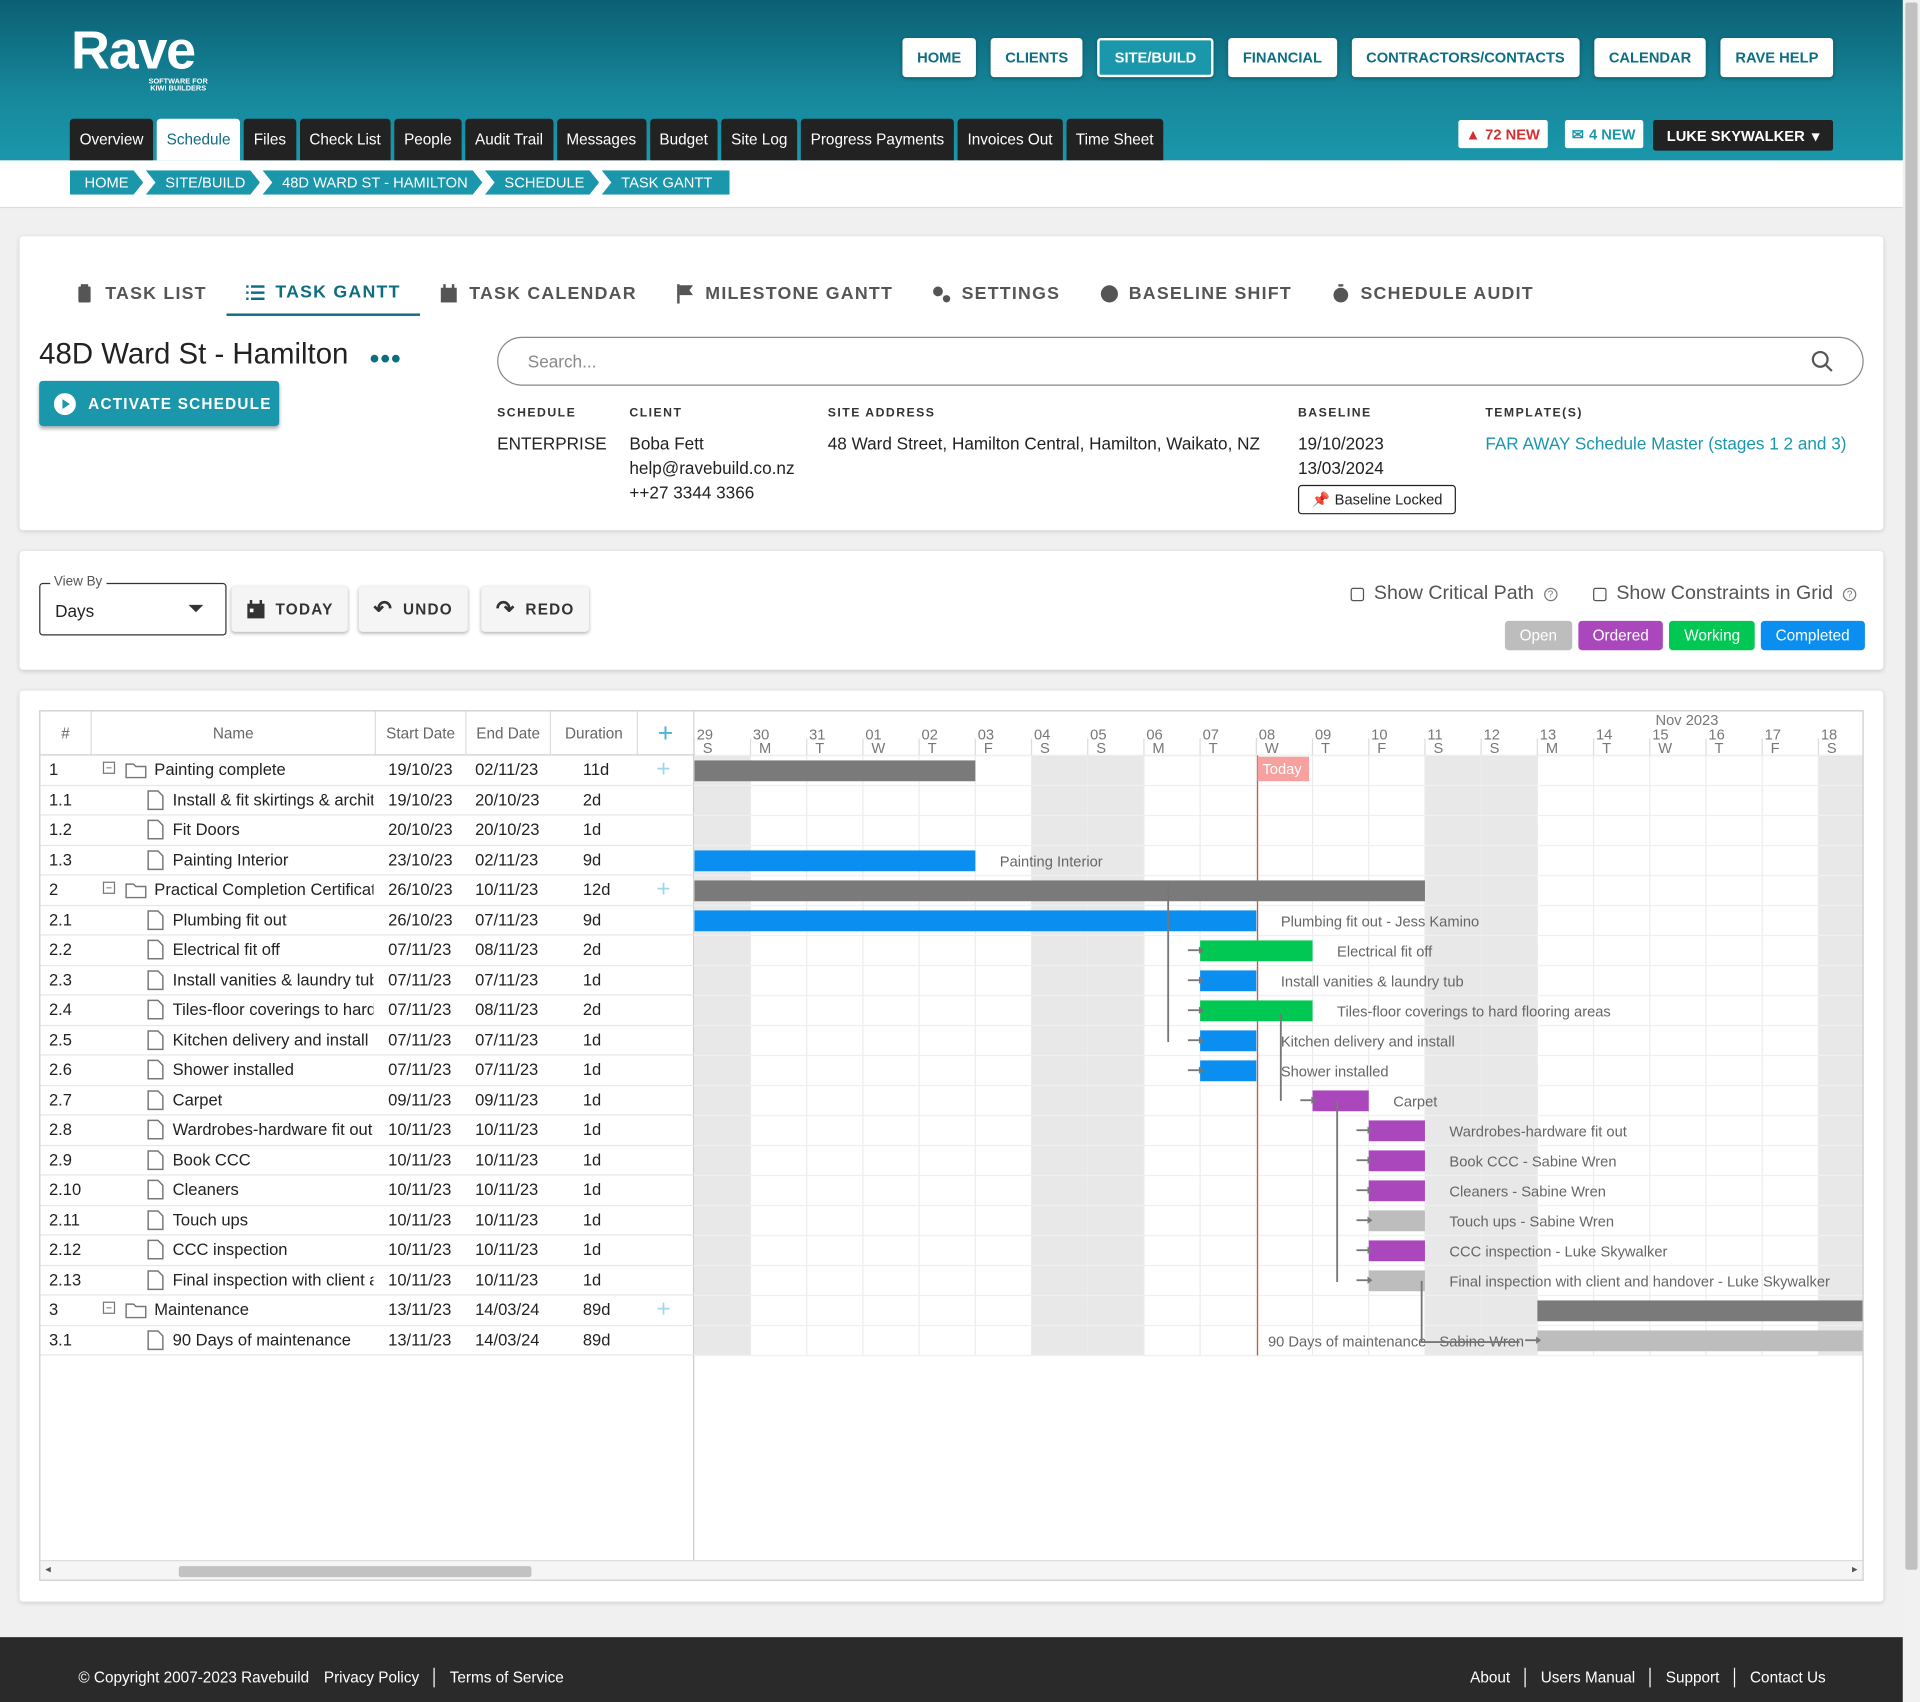 This screenshot has width=1920, height=1702. I want to click on tab-baseline-shift: BASELINE SHIFT, so click(1196, 294).